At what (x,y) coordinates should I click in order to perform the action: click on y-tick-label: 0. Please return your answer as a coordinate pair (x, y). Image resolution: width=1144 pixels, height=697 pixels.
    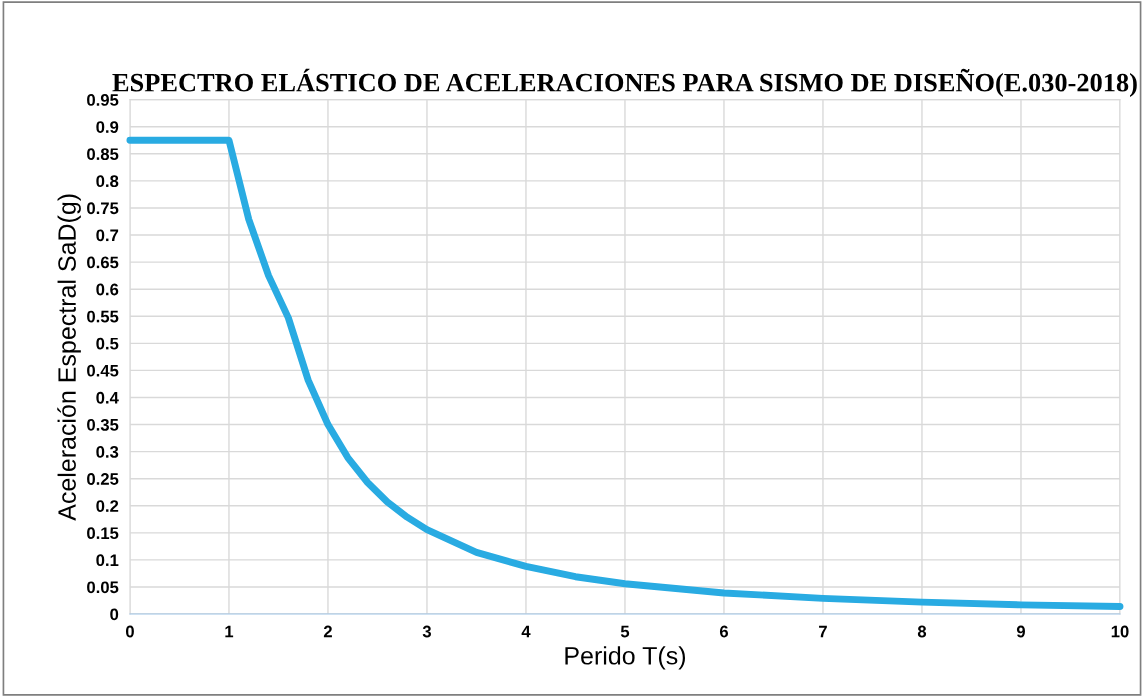
    Looking at the image, I should click on (114, 614).